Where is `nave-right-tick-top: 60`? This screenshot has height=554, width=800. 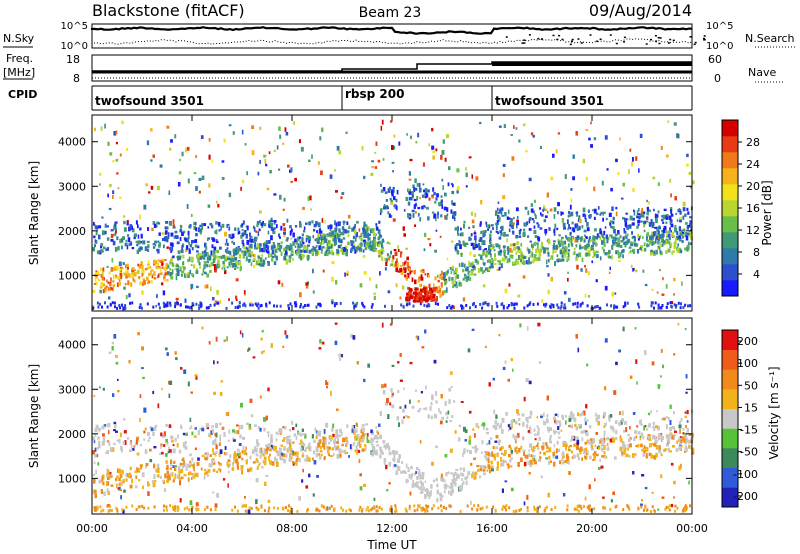
nave-right-tick-top: 60 is located at coordinates (715, 59).